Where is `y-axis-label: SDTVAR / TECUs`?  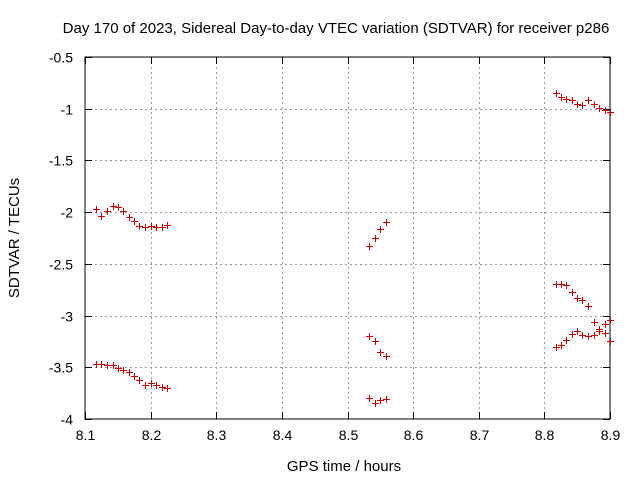 y-axis-label: SDTVAR / TECUs is located at coordinates (14, 238).